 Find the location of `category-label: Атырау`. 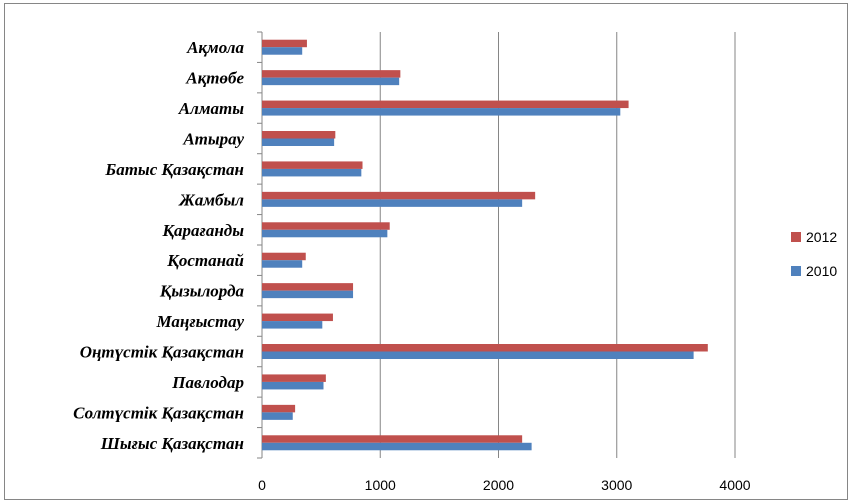

category-label: Атырау is located at coordinates (213, 139).